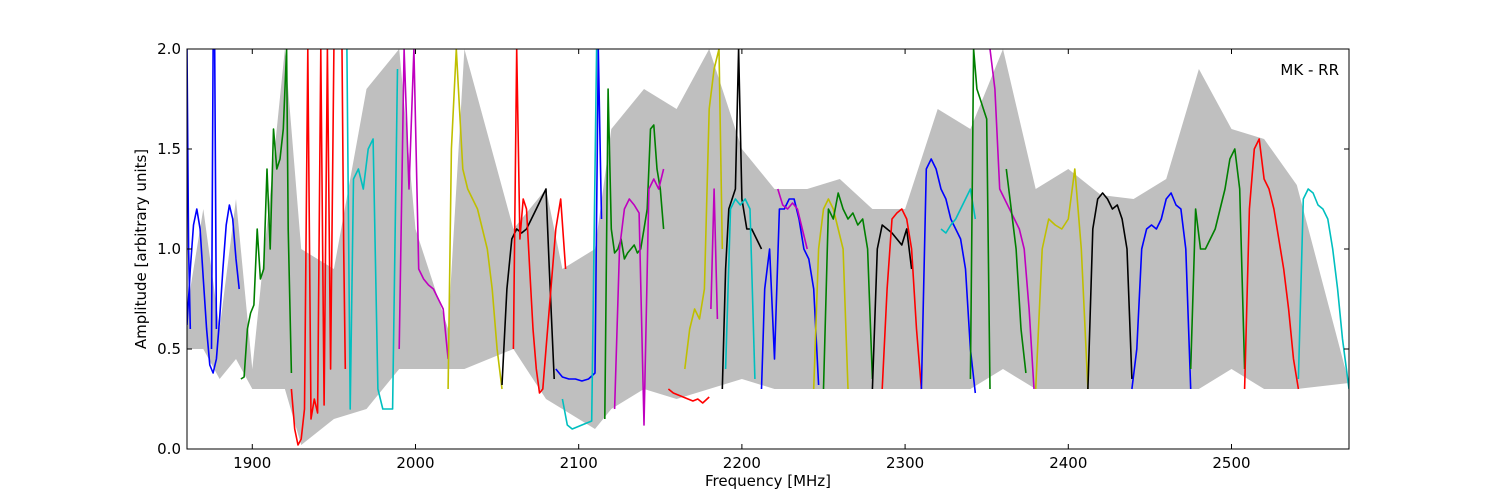  I want to click on y-tick-label: 0.5, so click(169, 349).